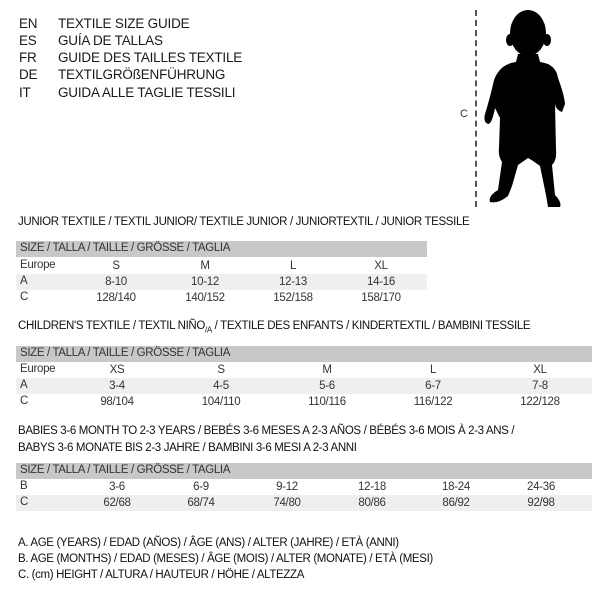 The width and height of the screenshot is (600, 600). I want to click on cell: 68/74, so click(201, 503).